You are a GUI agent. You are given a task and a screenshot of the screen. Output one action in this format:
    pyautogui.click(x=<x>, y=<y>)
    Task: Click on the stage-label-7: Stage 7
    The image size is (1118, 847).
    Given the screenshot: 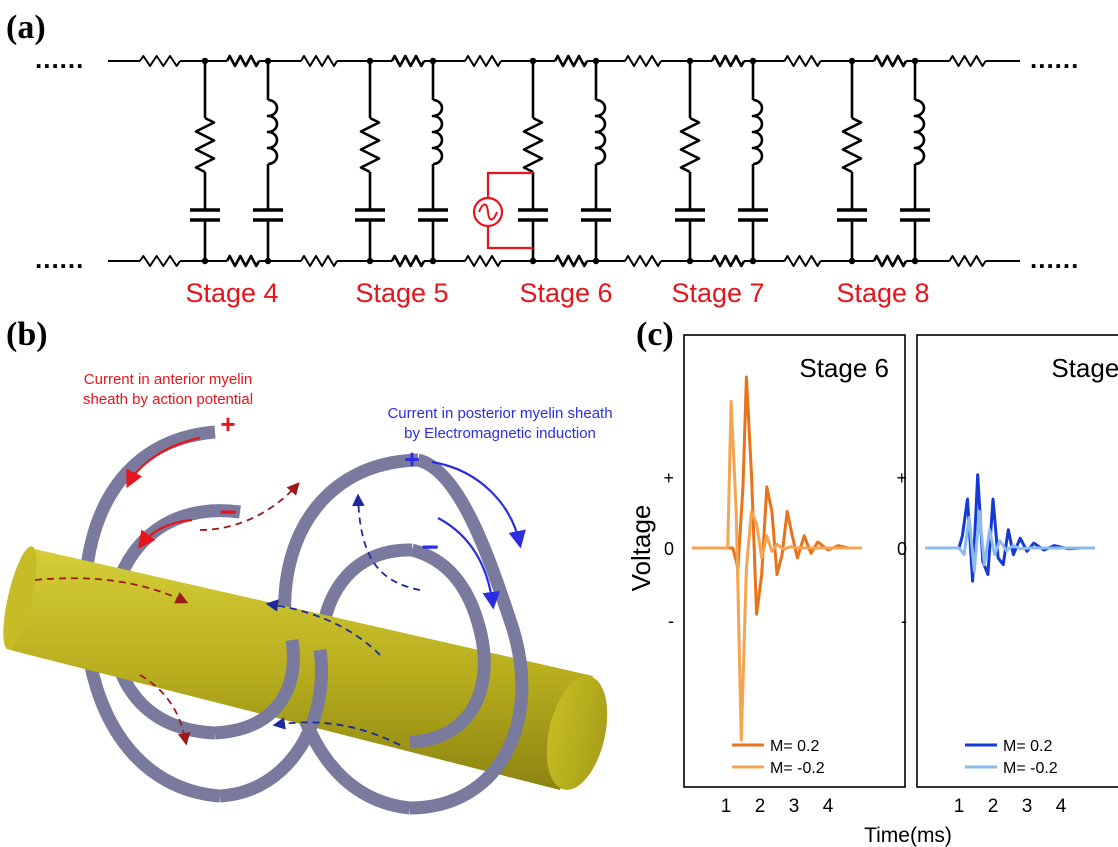 What is the action you would take?
    pyautogui.click(x=717, y=293)
    